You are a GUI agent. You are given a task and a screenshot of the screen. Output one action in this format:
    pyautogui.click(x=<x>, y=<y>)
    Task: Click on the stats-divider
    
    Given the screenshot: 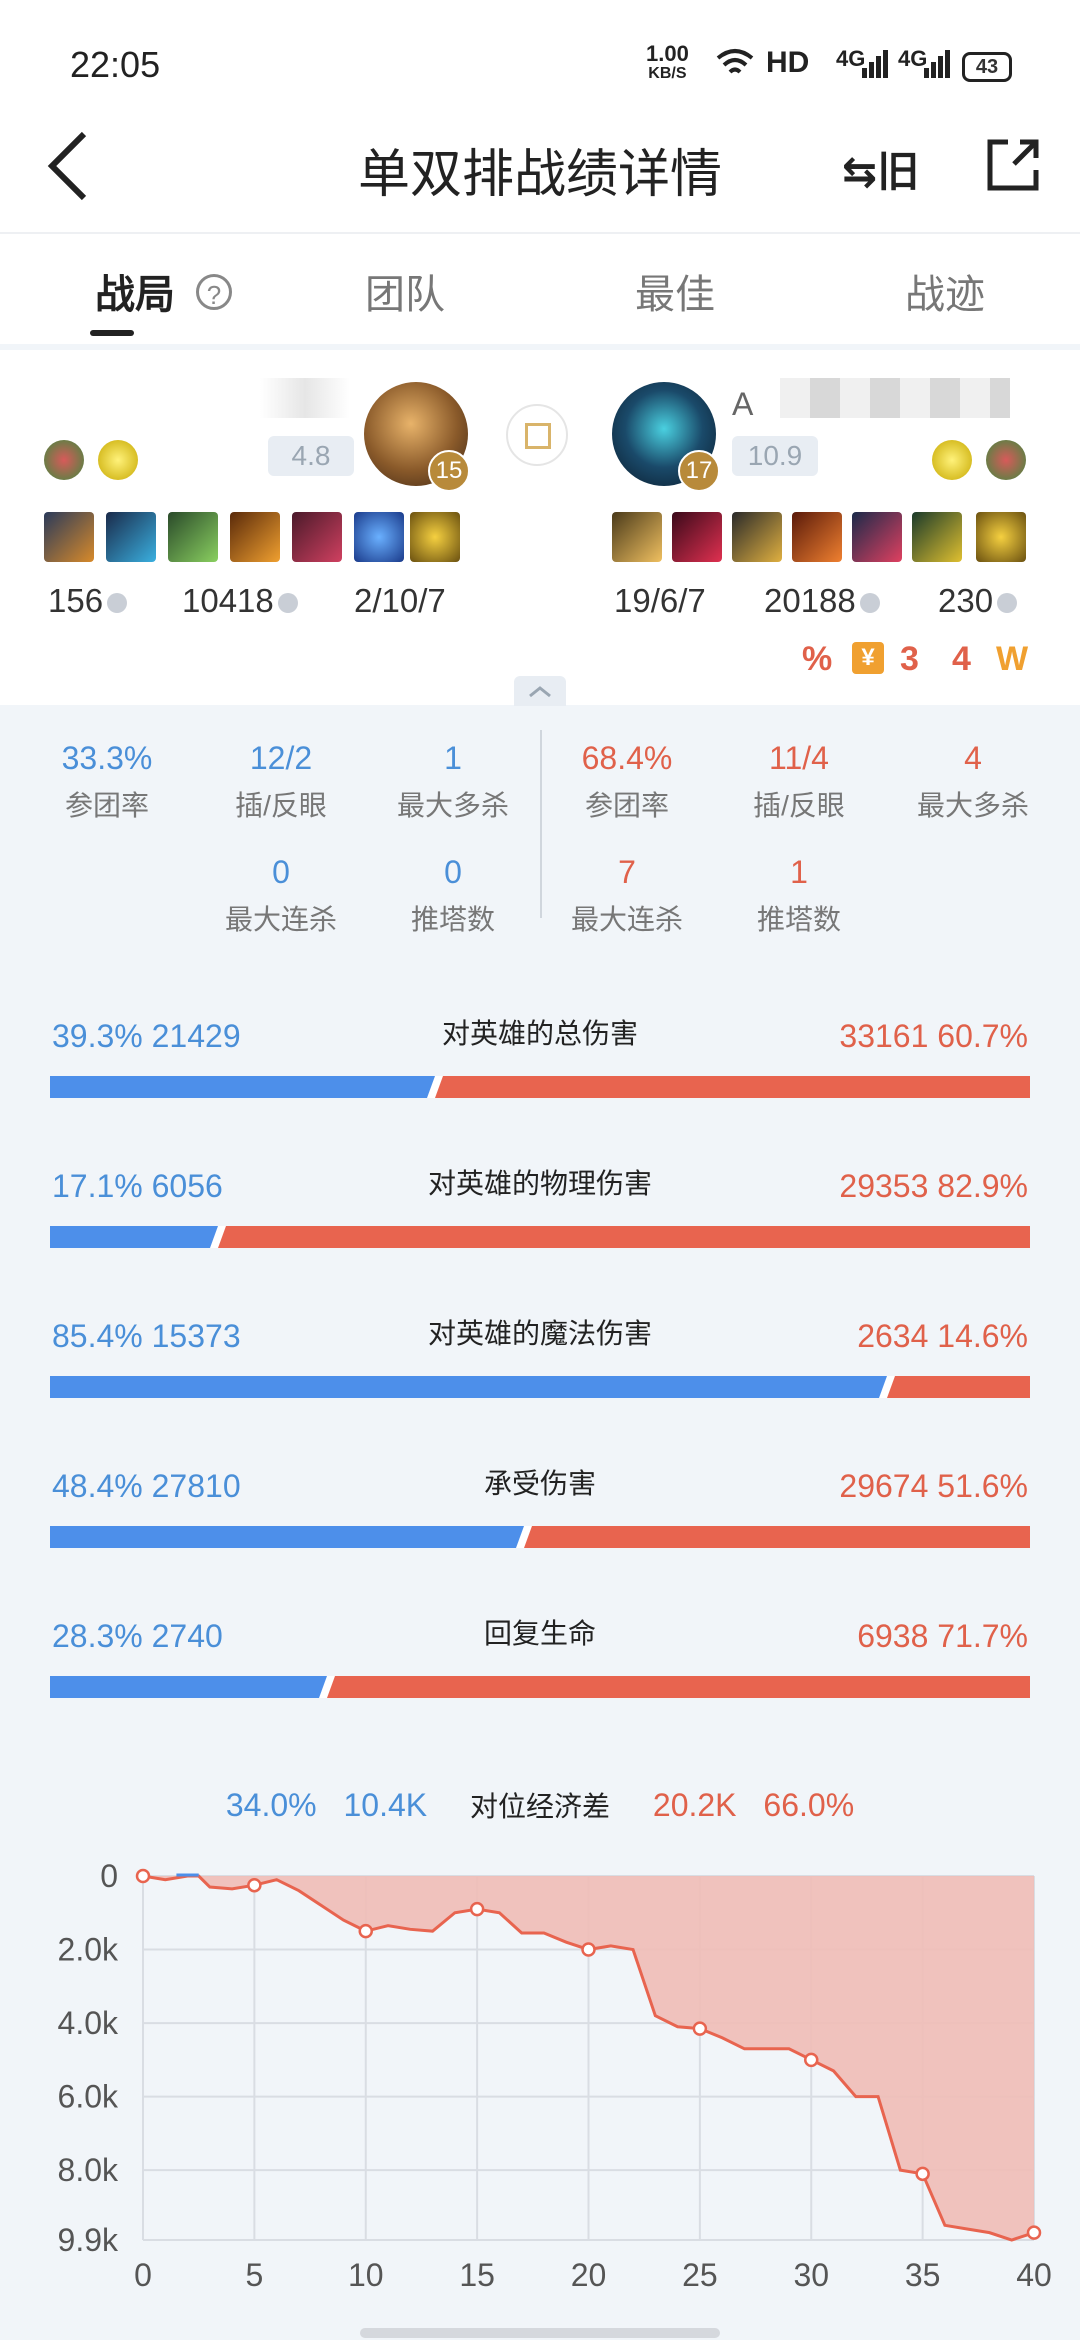 What is the action you would take?
    pyautogui.click(x=541, y=824)
    